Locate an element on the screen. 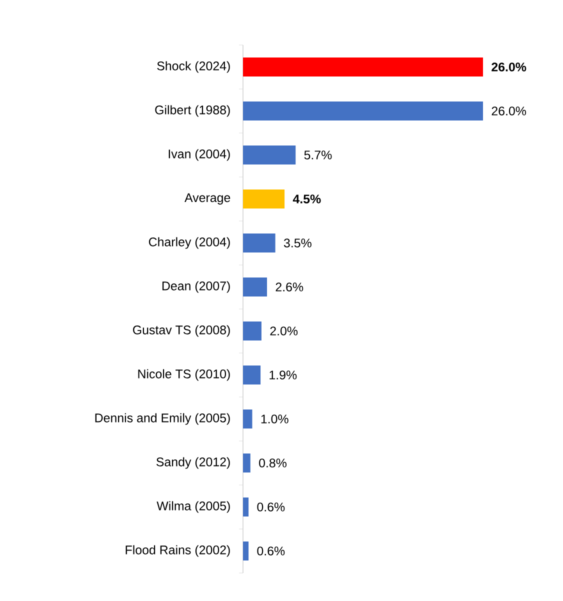 The width and height of the screenshot is (563, 601). y-tick-label: Wilma (2005) is located at coordinates (193, 507).